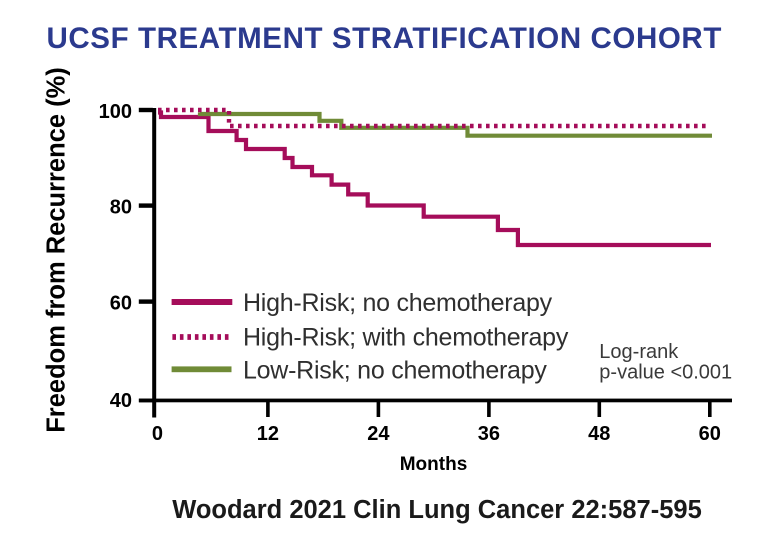 The height and width of the screenshot is (542, 768). Describe the element at coordinates (406, 338) in the screenshot. I see `svg-text: High-Risk; with chemotherapy` at that location.